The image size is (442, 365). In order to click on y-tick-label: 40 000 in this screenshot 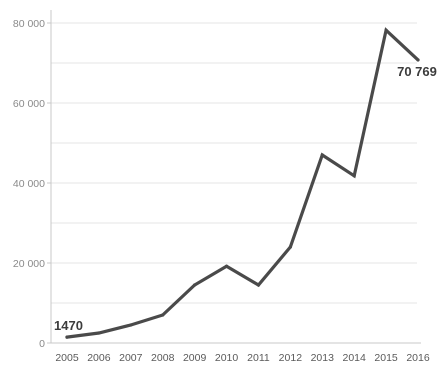, I will do `click(29, 184)`.